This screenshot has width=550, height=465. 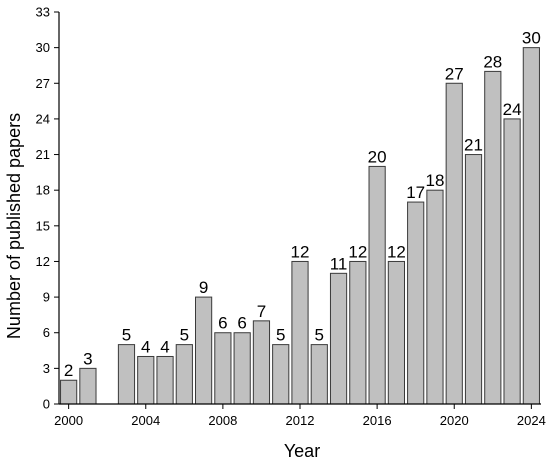 What do you see at coordinates (43, 261) in the screenshot?
I see `y-tick-label-12: 12` at bounding box center [43, 261].